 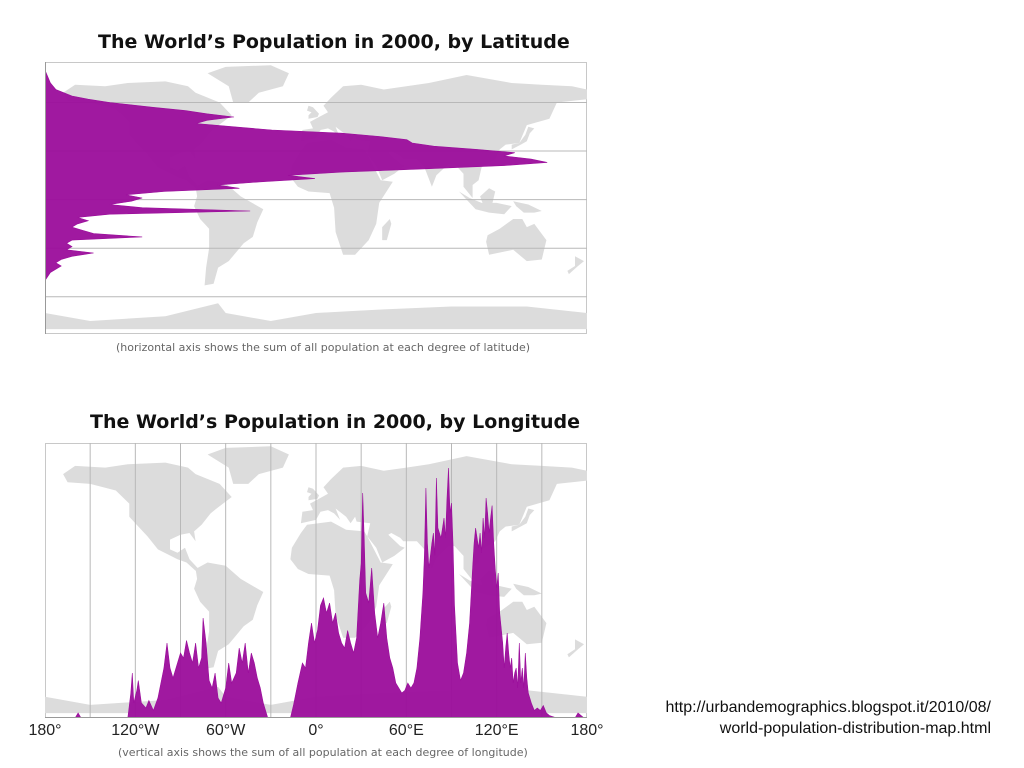 What do you see at coordinates (226, 730) in the screenshot?
I see `longitude-tick-label: 60°W` at bounding box center [226, 730].